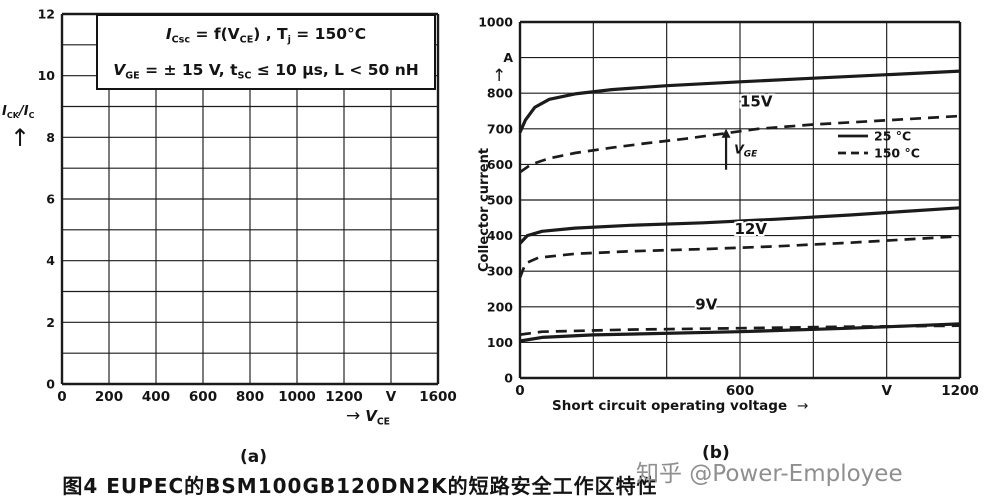 This screenshot has height=499, width=995. Describe the element at coordinates (500, 342) in the screenshot. I see `y-tick-label: 100` at that location.